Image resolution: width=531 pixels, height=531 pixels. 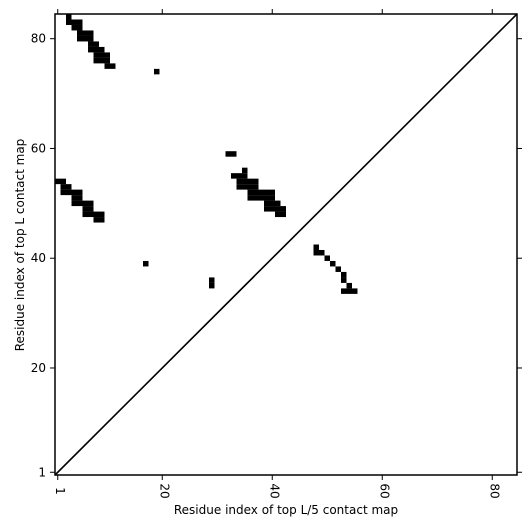 I want to click on y-tick-label: 20, so click(x=38, y=368).